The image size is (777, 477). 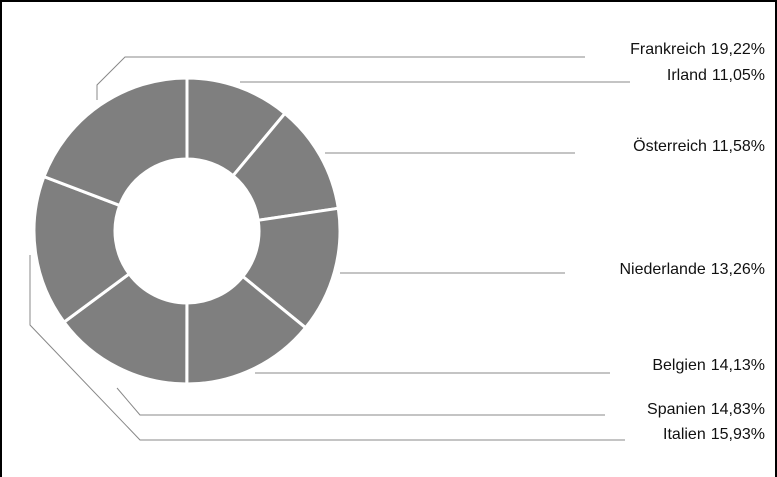 I want to click on slice-label: Irland 11,05%, so click(x=716, y=75).